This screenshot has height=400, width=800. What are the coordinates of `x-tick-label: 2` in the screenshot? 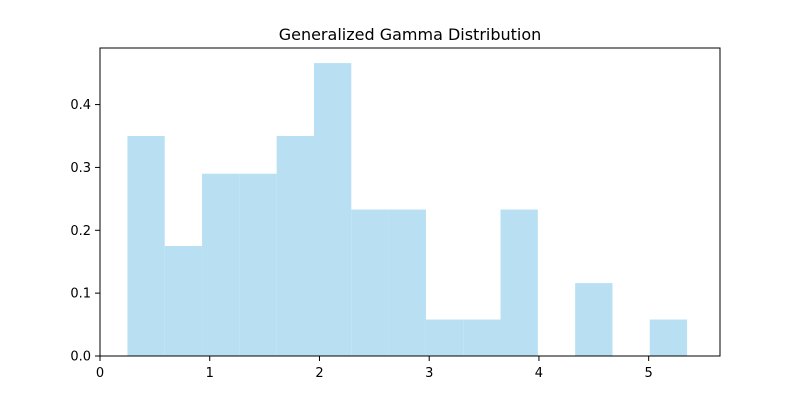 It's located at (319, 373).